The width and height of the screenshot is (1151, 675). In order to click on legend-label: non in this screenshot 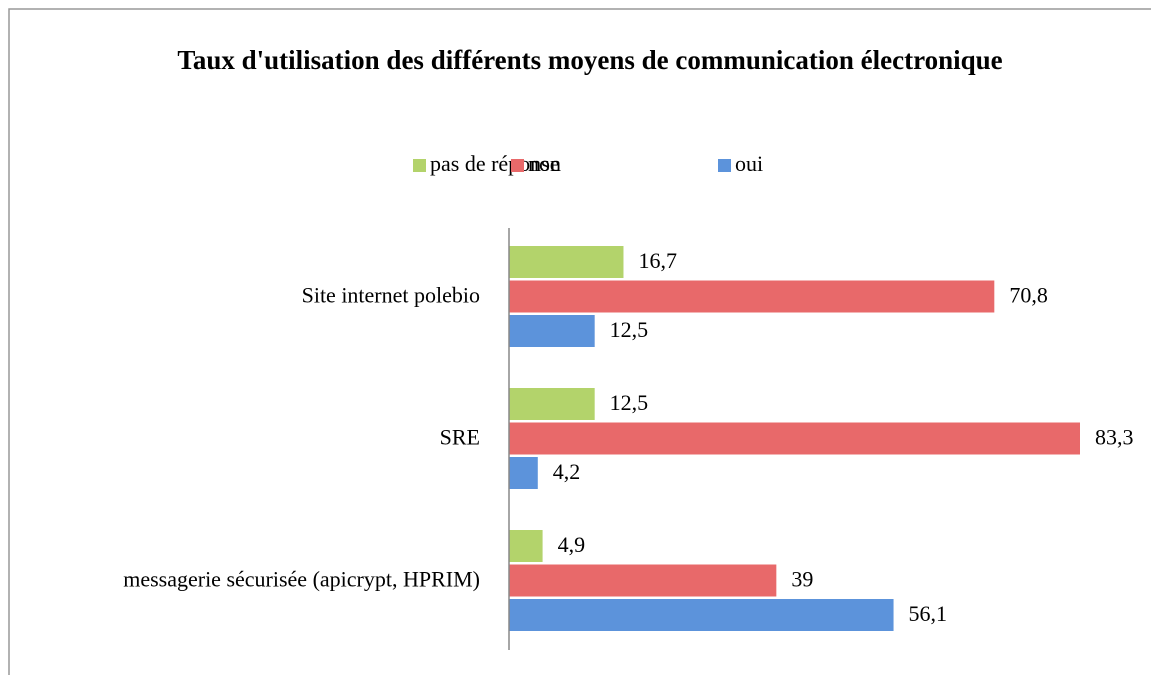, I will do `click(544, 163)`.